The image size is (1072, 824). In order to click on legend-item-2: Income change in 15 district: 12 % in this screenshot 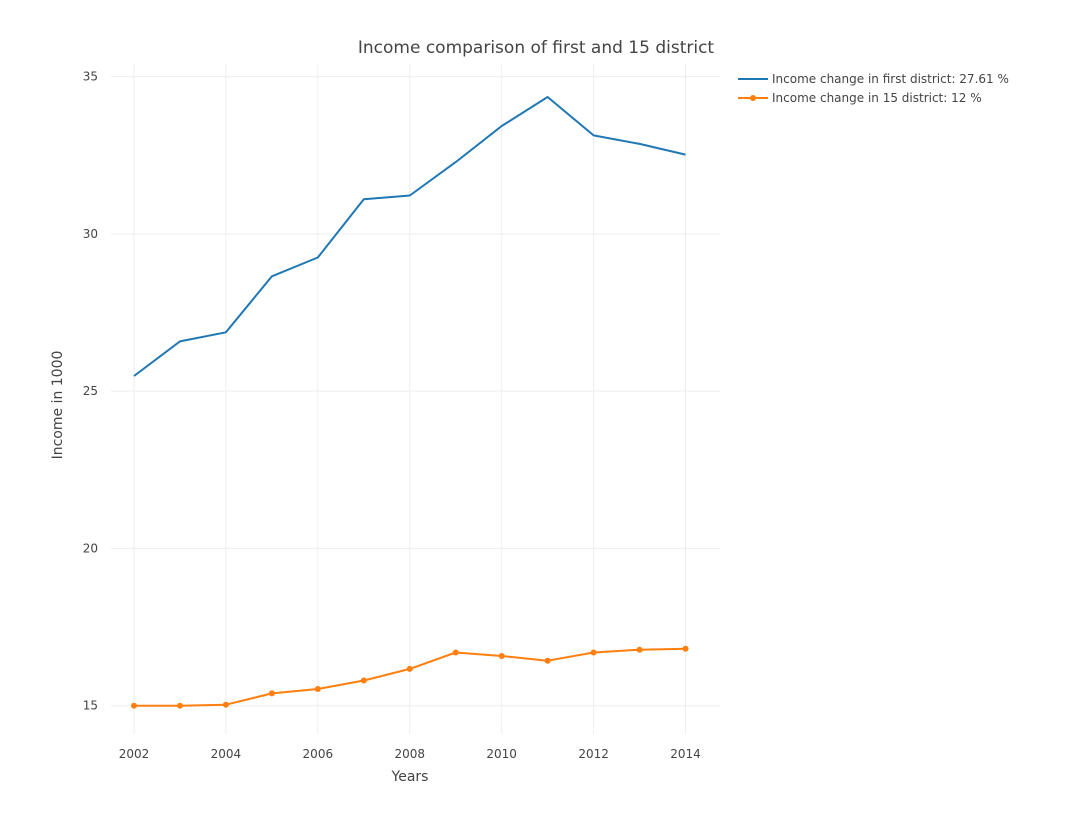, I will do `click(860, 98)`.